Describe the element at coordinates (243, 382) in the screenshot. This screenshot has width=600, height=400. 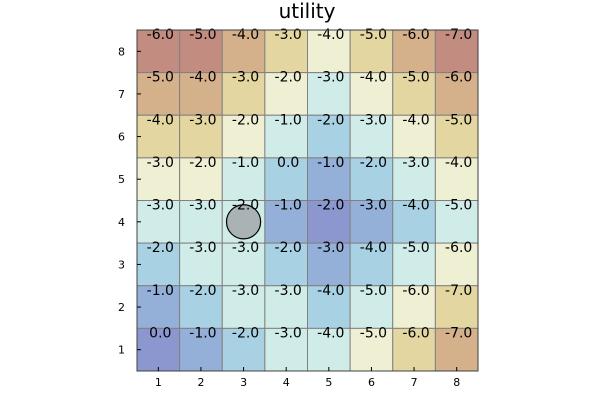
I see `x-tick-label: 3` at that location.